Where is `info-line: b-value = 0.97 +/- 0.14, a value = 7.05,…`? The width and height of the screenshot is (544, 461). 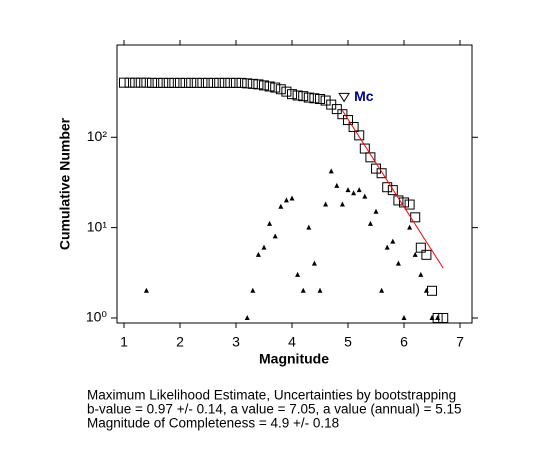 info-line: b-value = 0.97 +/- 0.14, a value = 7.05,… is located at coordinates (274, 409).